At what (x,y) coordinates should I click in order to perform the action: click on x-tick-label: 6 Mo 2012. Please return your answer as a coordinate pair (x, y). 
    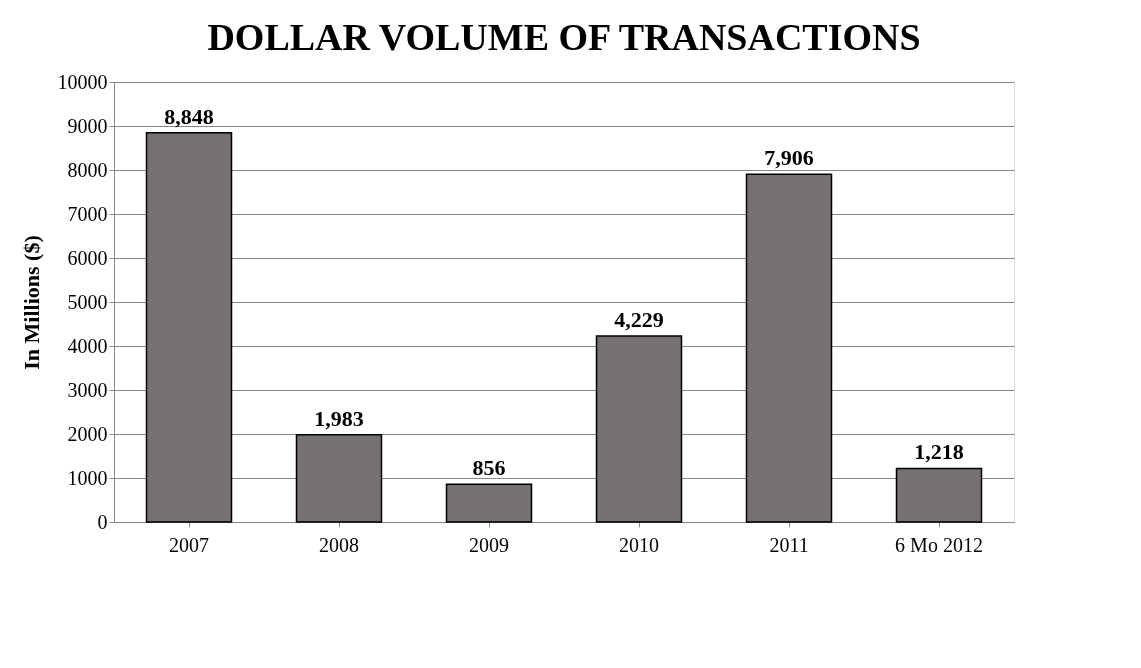
    Looking at the image, I should click on (939, 544).